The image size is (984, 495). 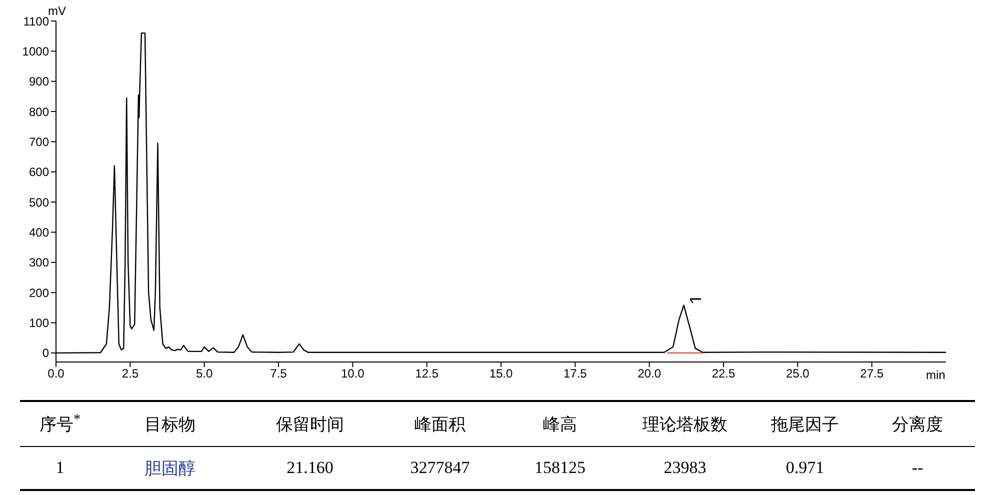 I want to click on text: 0.971, so click(x=805, y=467).